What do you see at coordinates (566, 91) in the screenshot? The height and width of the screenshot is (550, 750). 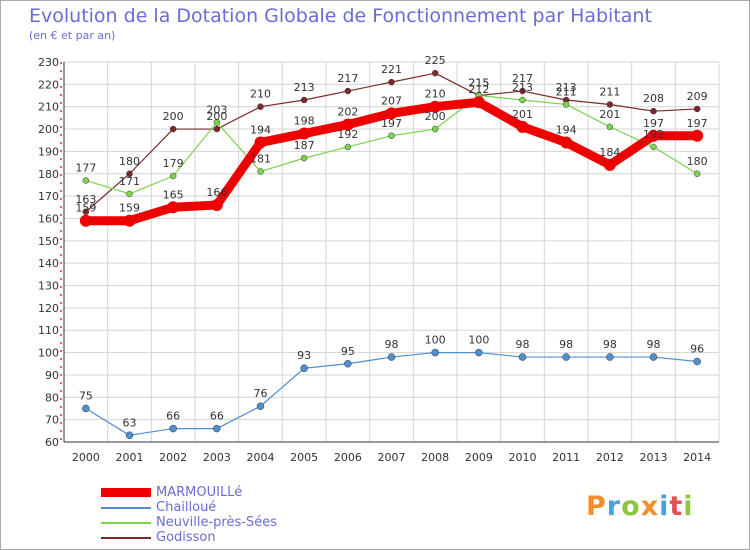 I see `data-label: 211` at bounding box center [566, 91].